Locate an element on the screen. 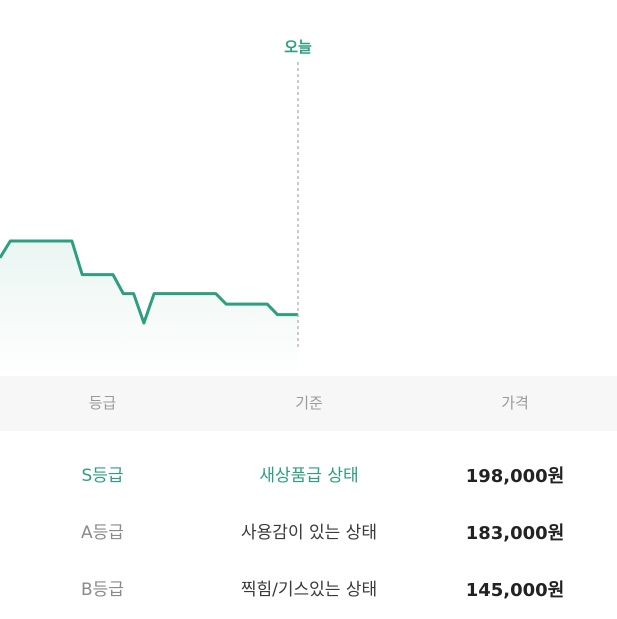  table-row-s: S등급 새상품급 상태 198,000원 is located at coordinates (308, 476).